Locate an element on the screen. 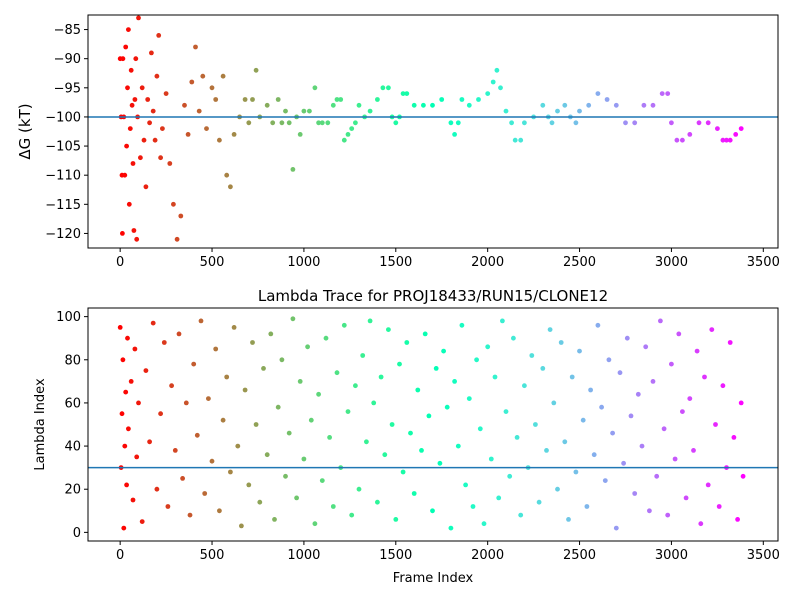 The height and width of the screenshot is (600, 800). x-tick-label: 1500 is located at coordinates (395, 262).